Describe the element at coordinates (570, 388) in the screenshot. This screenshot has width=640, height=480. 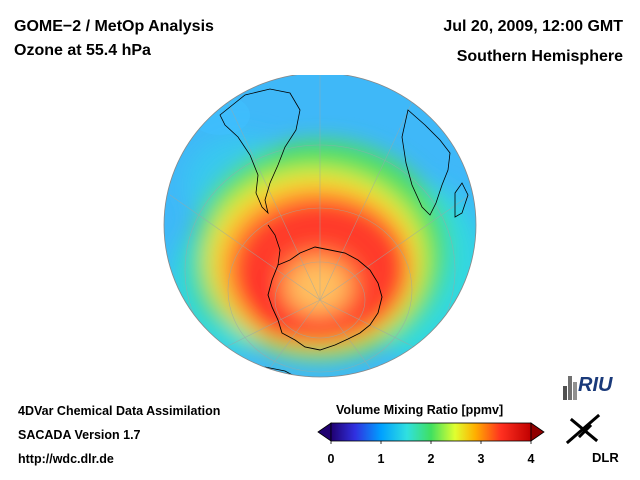
I see `riu-logo-icon` at that location.